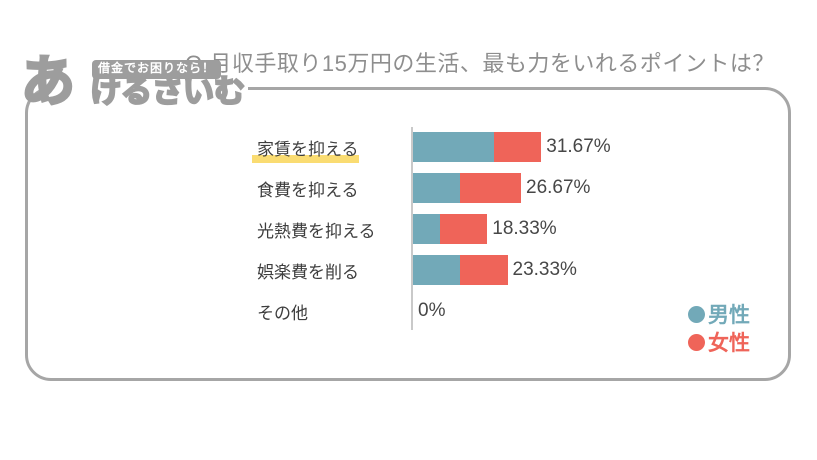  I want to click on category-label: 家賃を抑える, so click(308, 149).